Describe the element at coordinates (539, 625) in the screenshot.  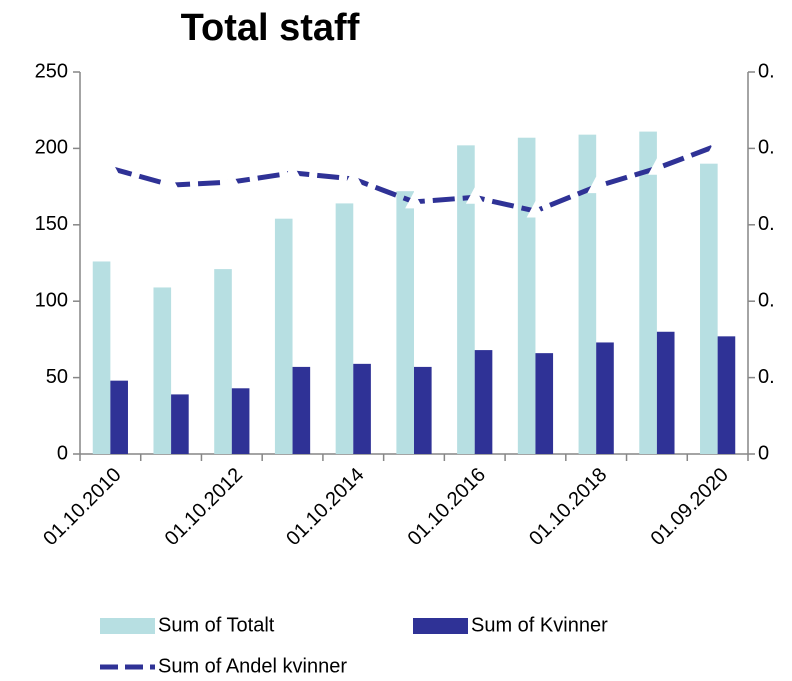
I see `legend-label: Sum of Kvinner` at that location.